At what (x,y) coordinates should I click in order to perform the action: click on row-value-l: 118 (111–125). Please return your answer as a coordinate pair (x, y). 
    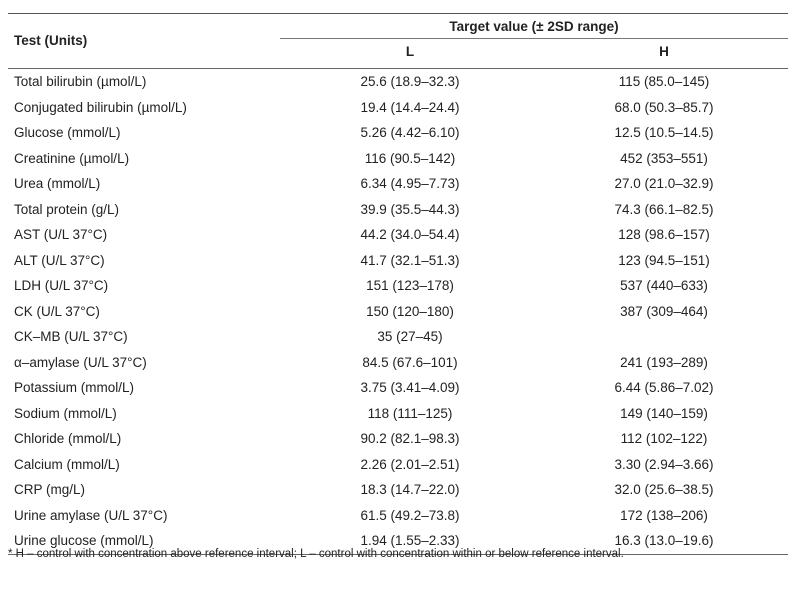
    Looking at the image, I should click on (410, 413).